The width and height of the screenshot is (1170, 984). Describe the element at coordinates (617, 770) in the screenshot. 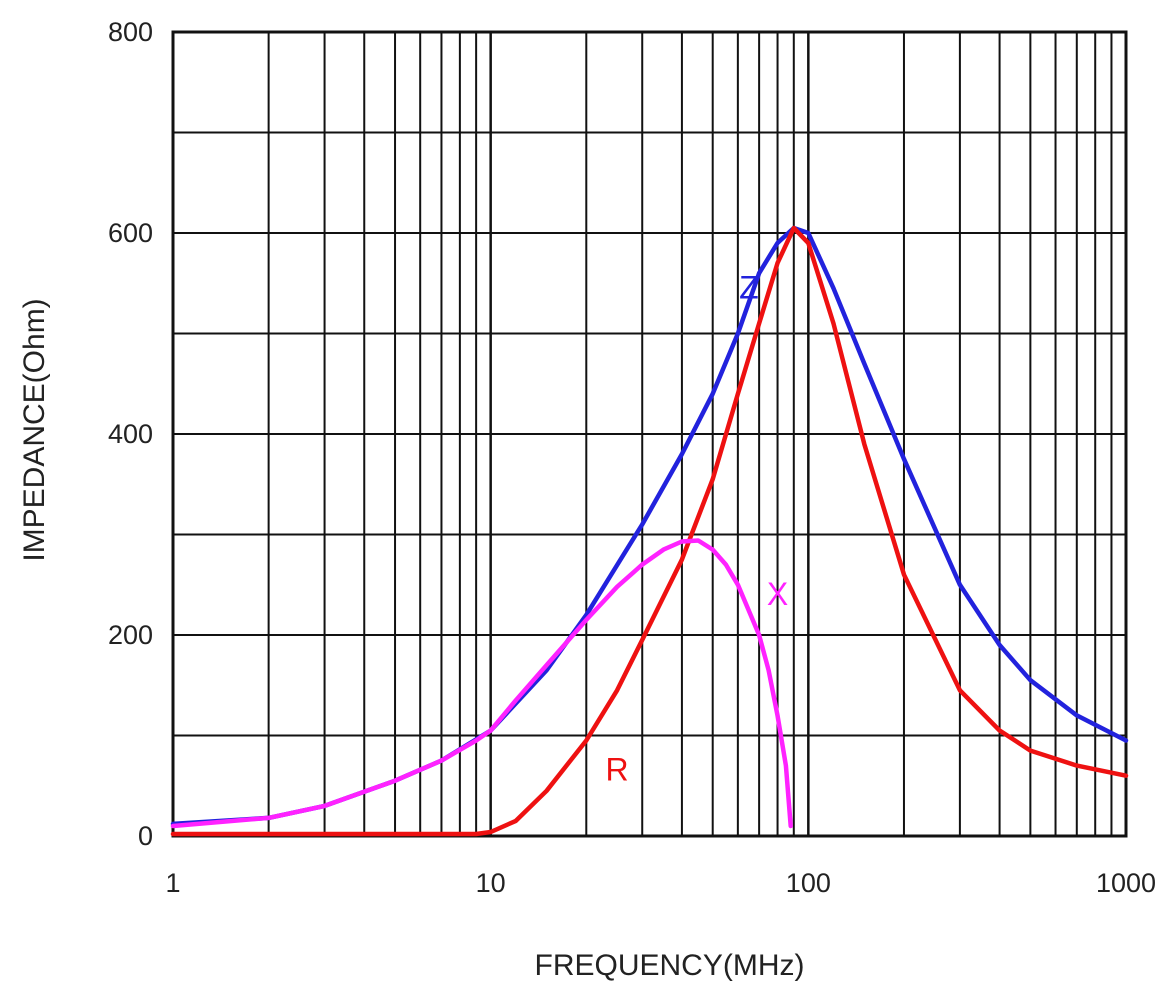

I see `series-label-r: R` at that location.